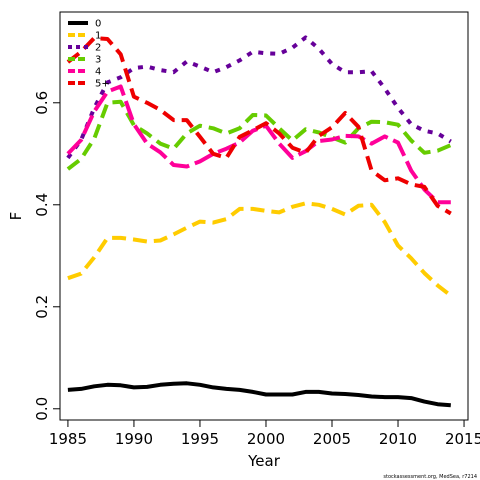 Image resolution: width=480 pixels, height=480 pixels. I want to click on x-tick-label: 2015, so click(462, 439).